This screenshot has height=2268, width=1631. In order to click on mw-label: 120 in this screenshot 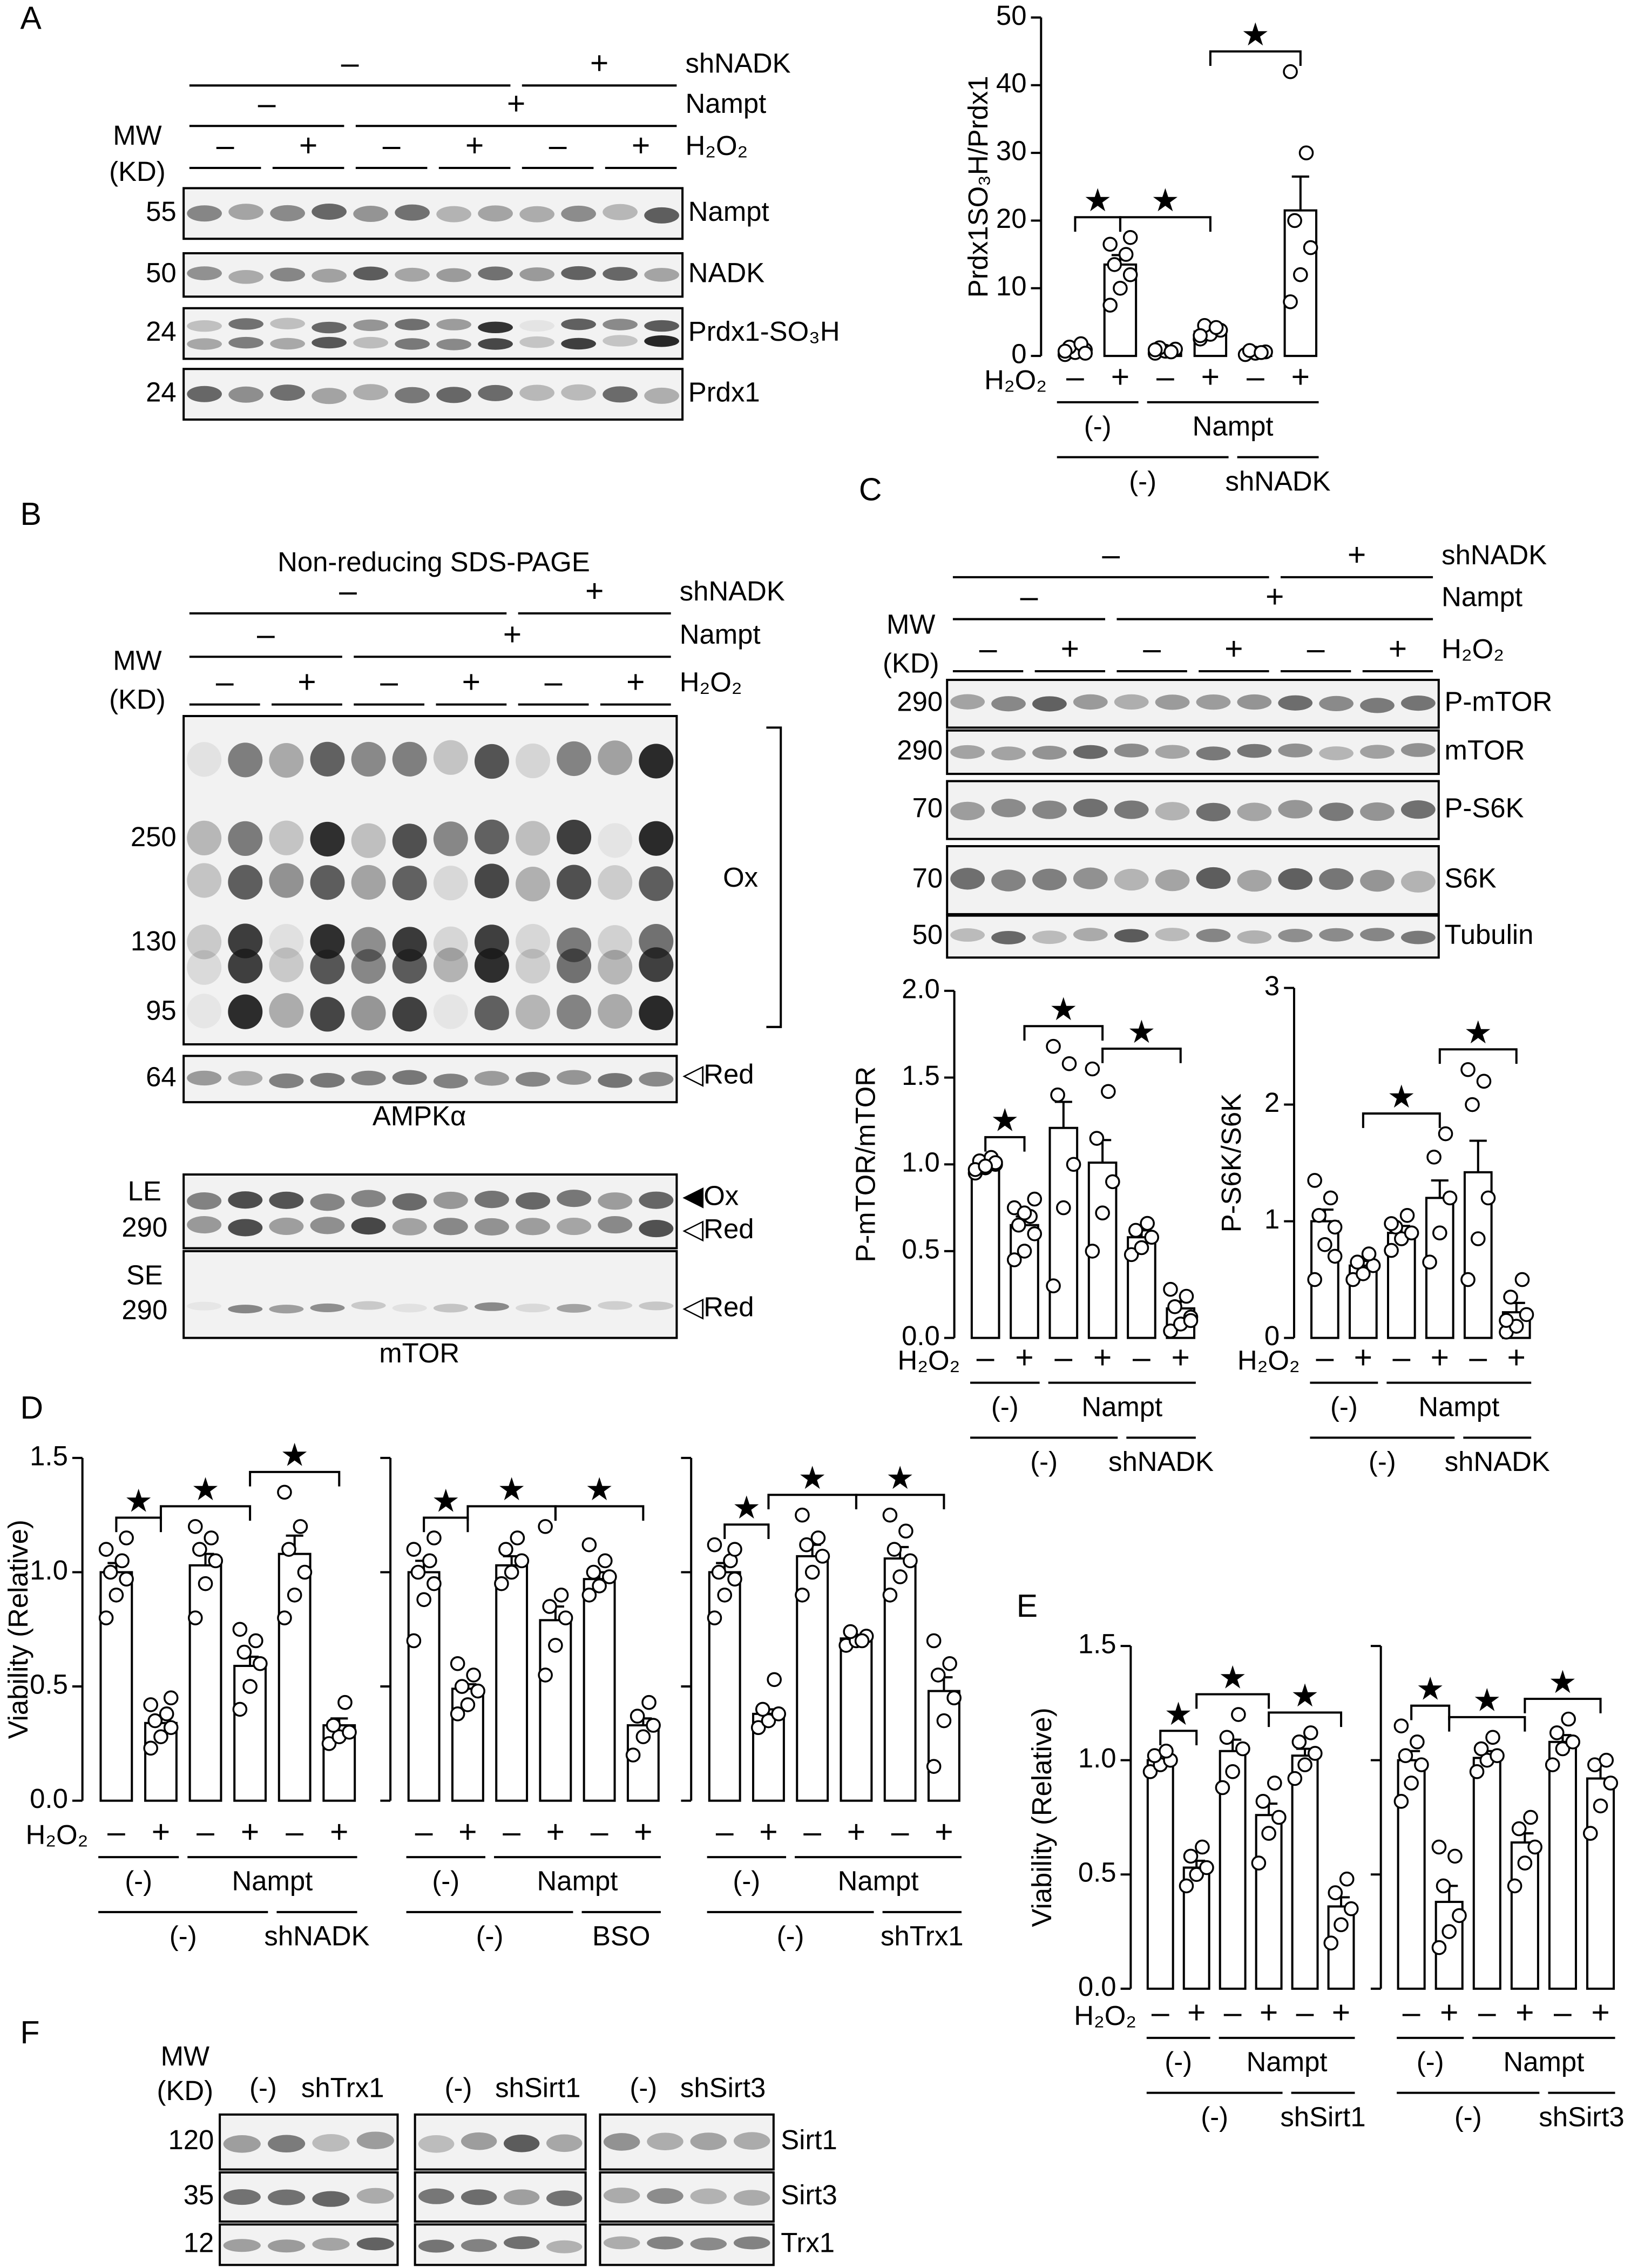, I will do `click(191, 2139)`.